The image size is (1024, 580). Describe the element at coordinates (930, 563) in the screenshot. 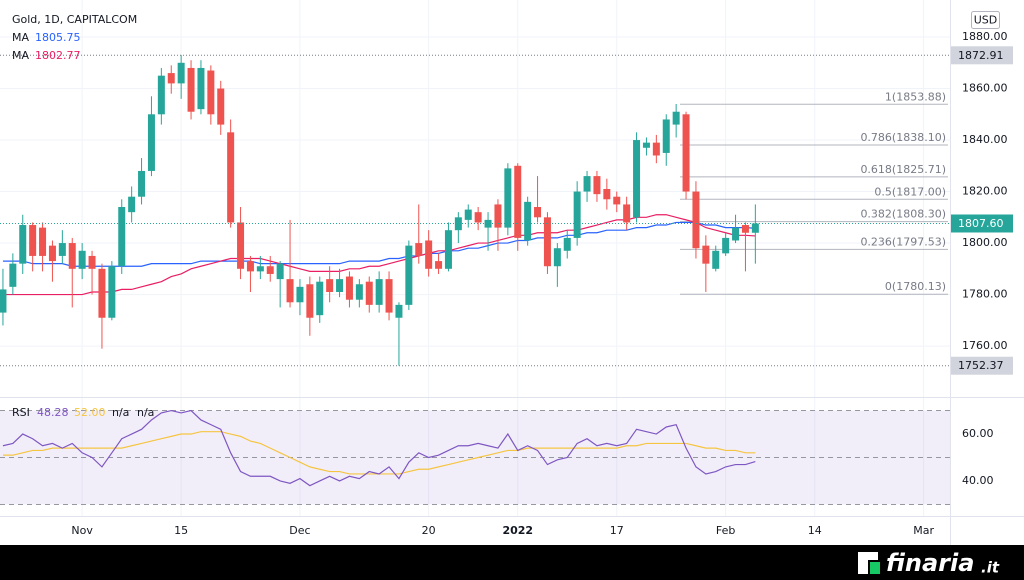

I see `footer-brand: finaria` at that location.